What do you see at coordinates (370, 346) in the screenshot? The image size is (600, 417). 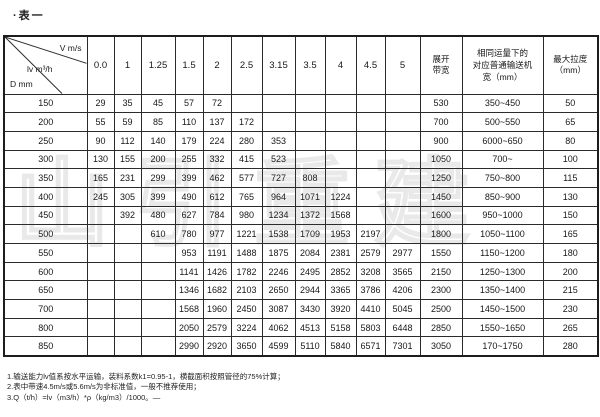 I see `capacity-cell: 6571` at bounding box center [370, 346].